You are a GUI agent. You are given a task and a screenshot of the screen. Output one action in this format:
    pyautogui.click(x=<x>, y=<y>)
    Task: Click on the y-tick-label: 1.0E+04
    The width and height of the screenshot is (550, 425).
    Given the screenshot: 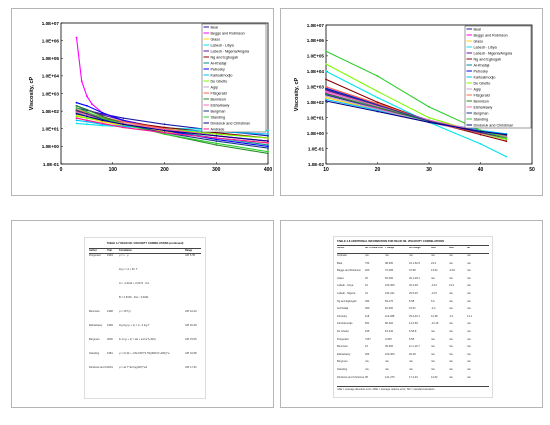 What is the action you would take?
    pyautogui.click(x=51, y=76)
    